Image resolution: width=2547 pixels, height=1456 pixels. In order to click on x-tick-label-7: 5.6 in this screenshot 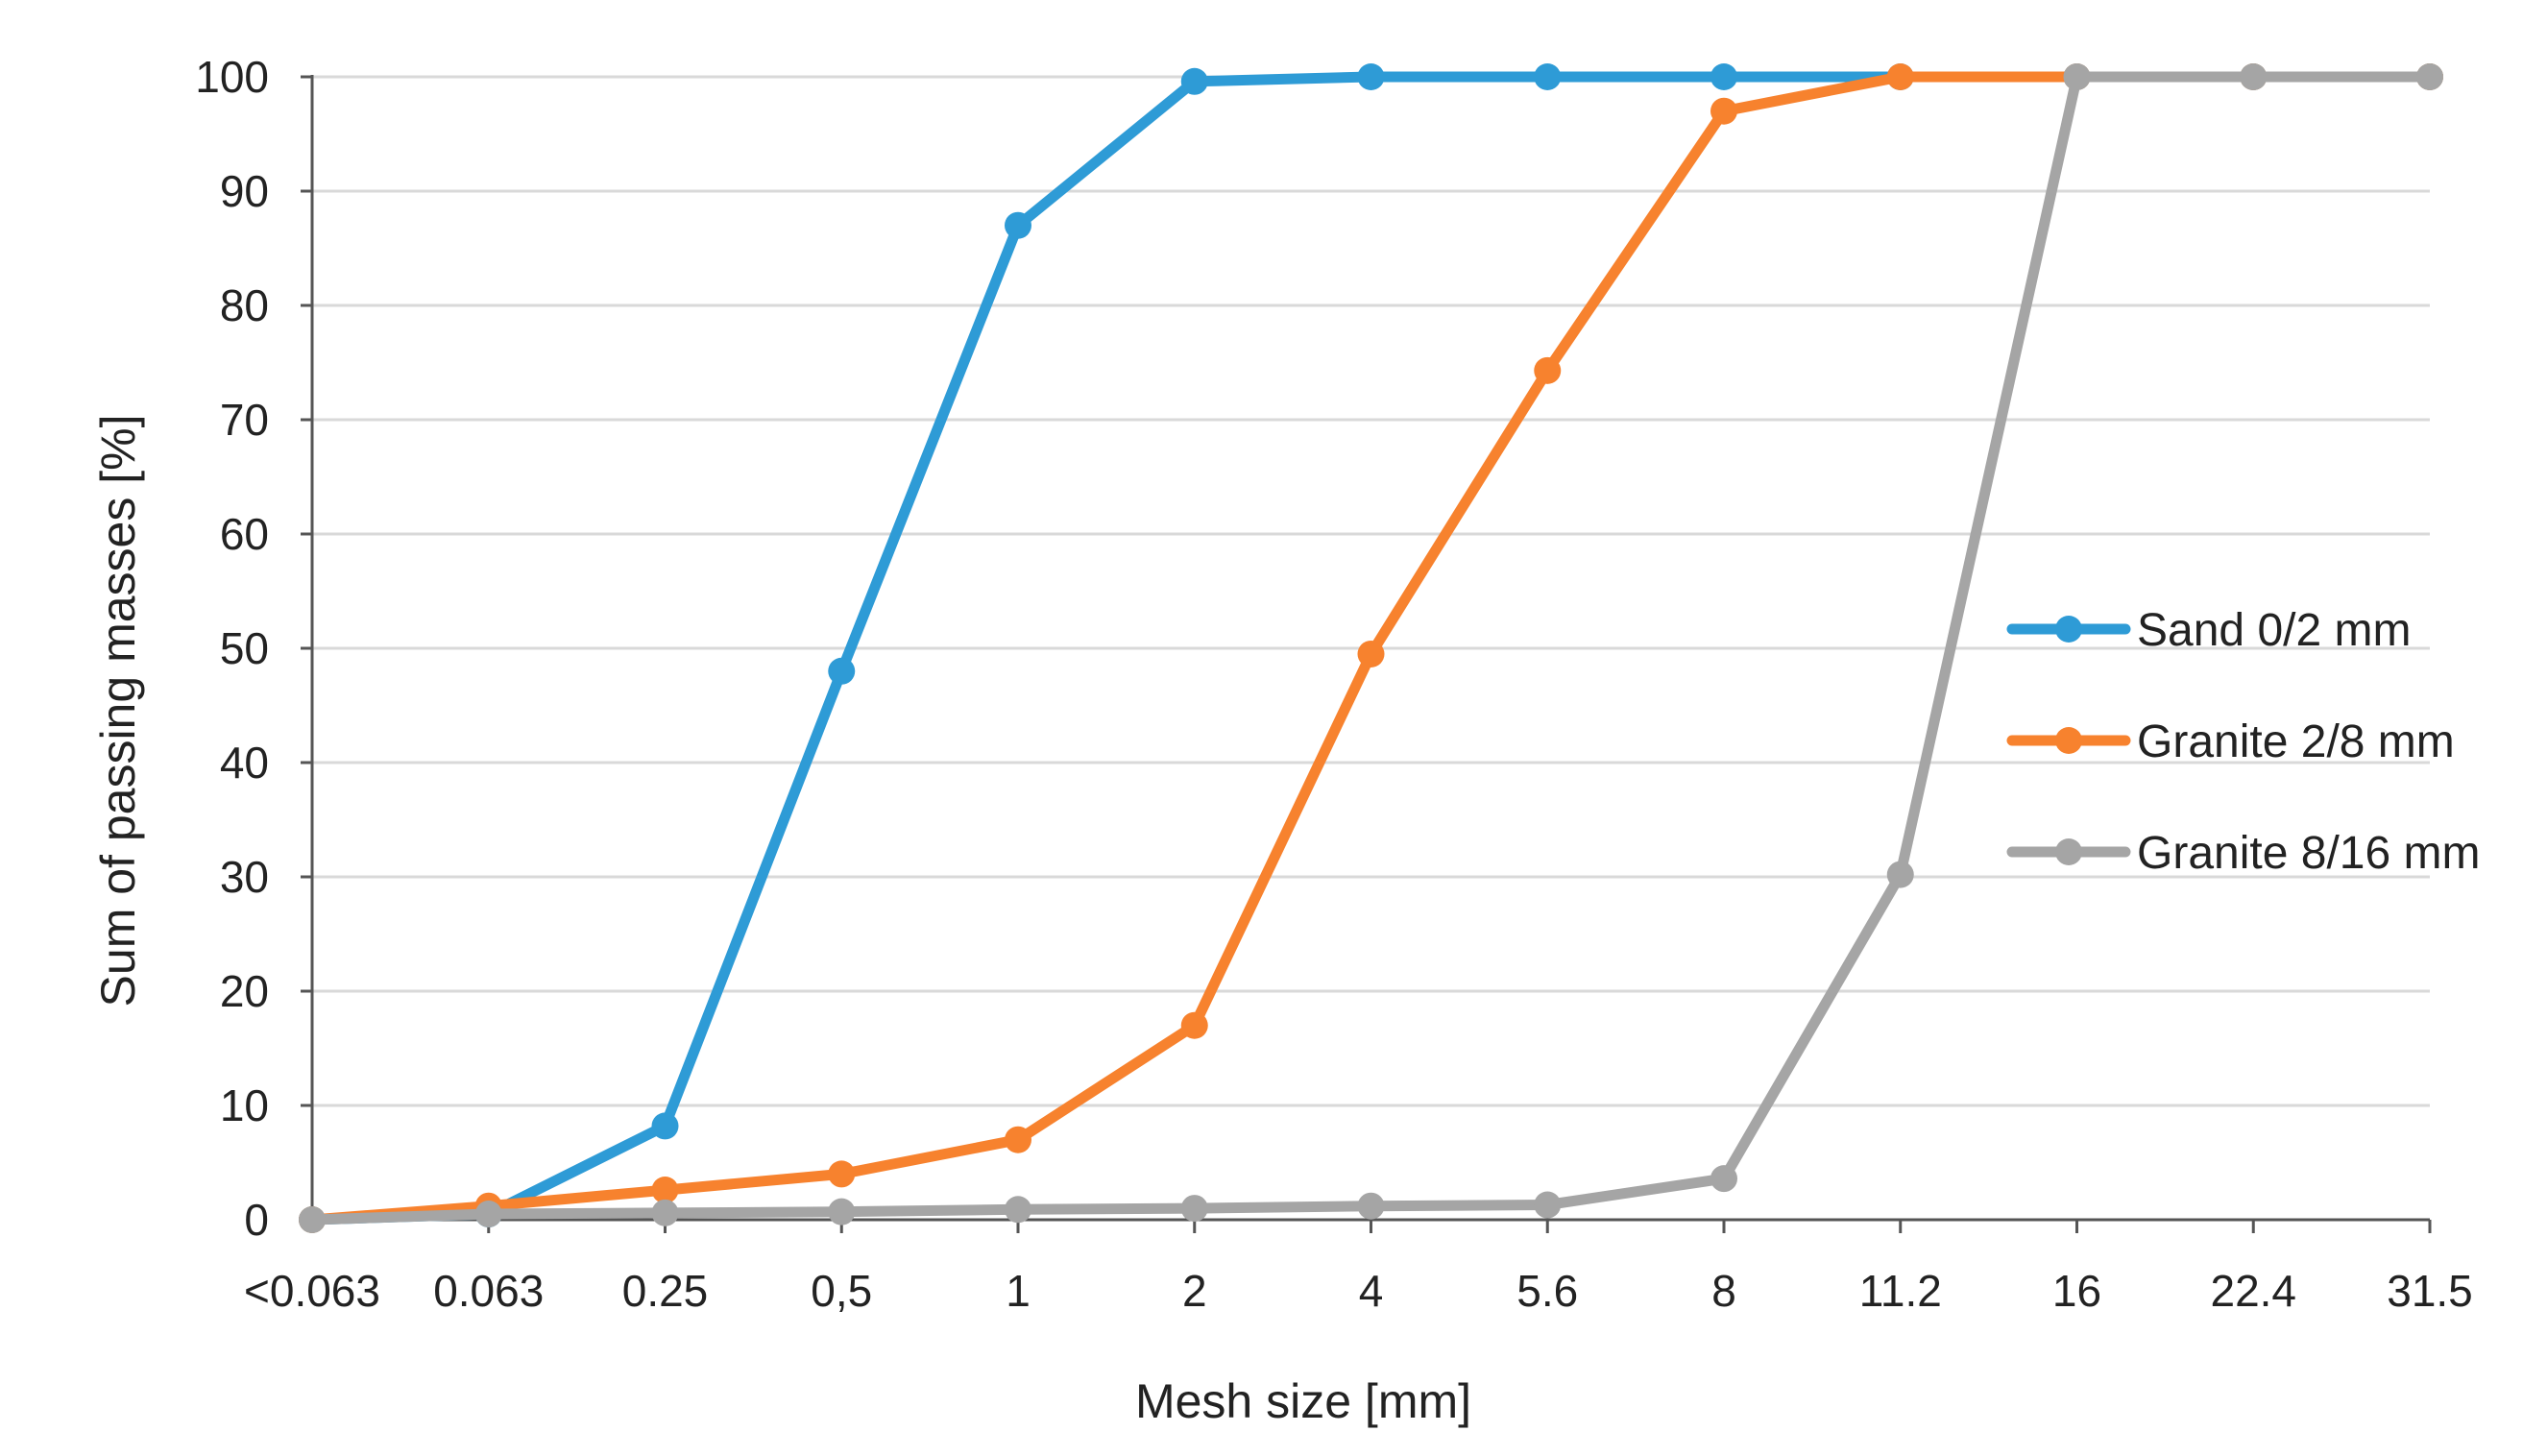, I will do `click(1547, 1291)`.